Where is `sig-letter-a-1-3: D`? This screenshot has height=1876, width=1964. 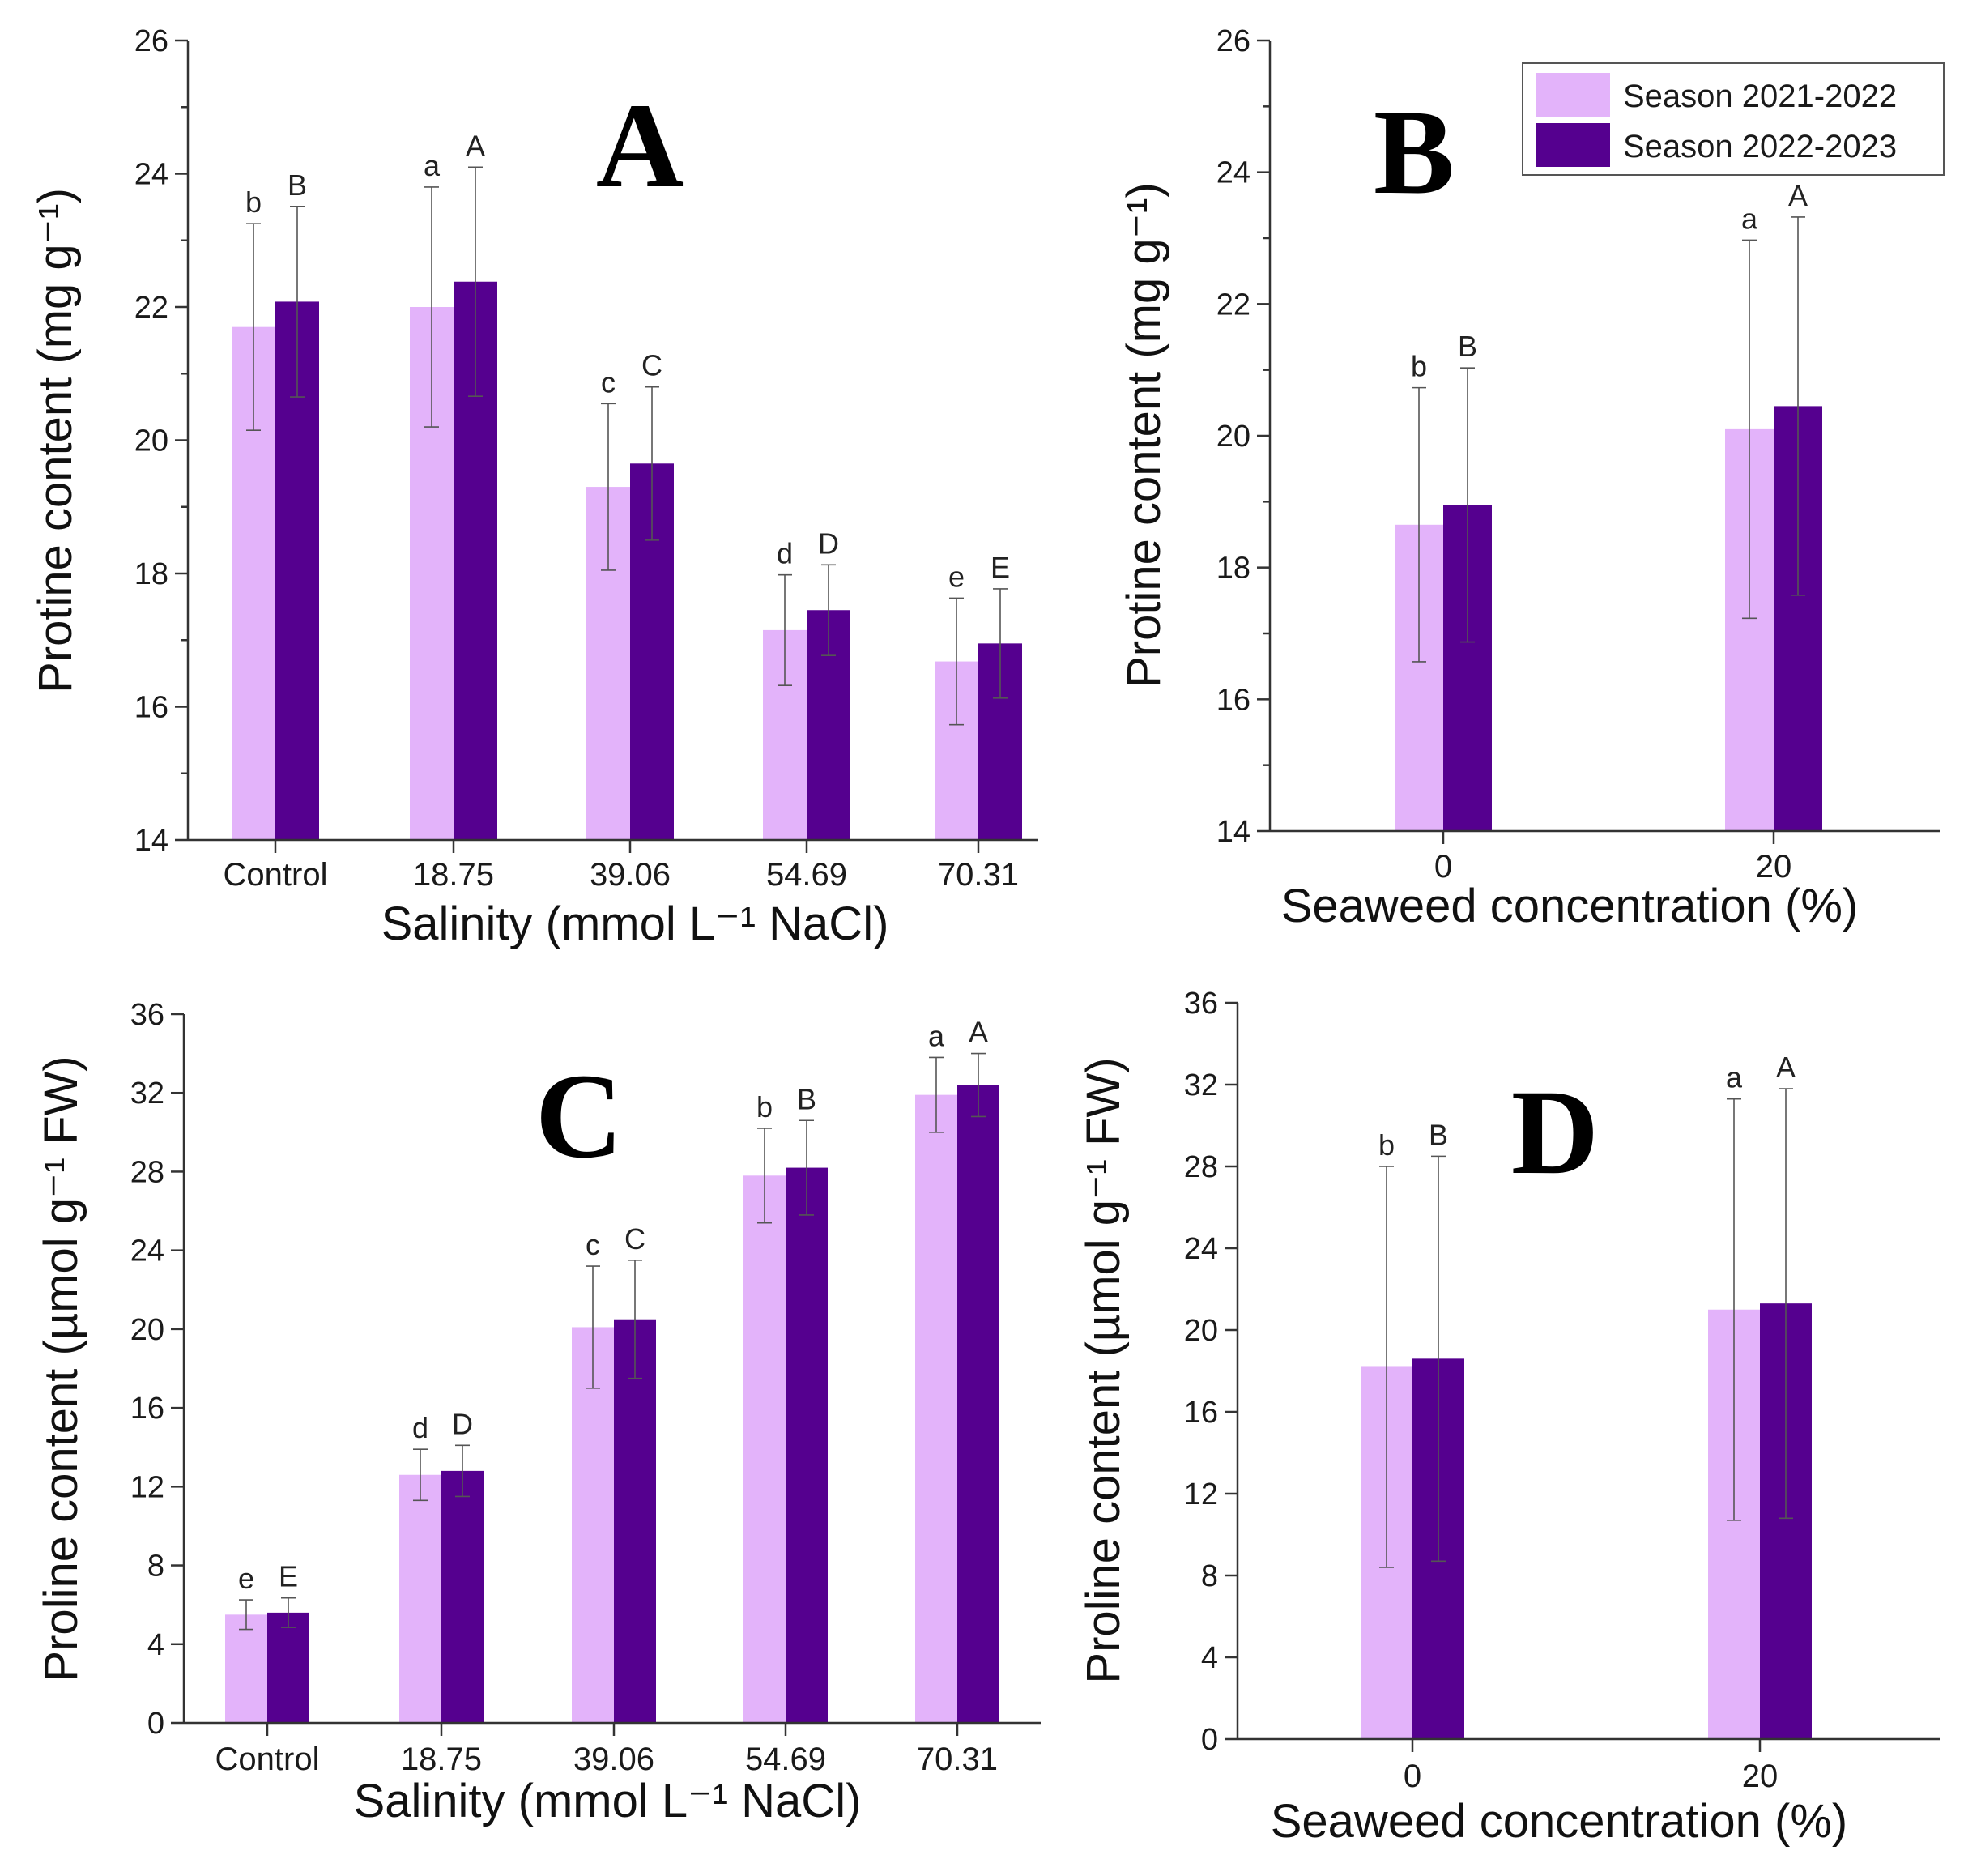 sig-letter-a-1-3: D is located at coordinates (828, 543).